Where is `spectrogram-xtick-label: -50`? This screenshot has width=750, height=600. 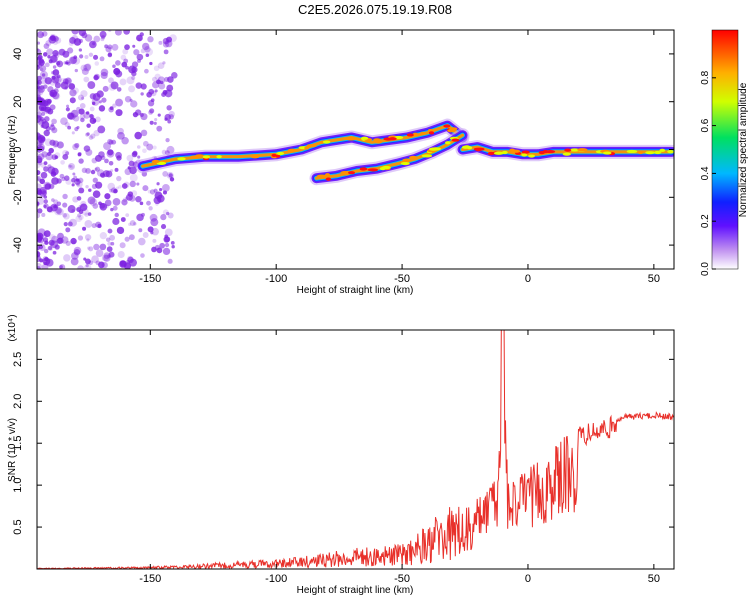 spectrogram-xtick-label: -50 is located at coordinates (402, 279).